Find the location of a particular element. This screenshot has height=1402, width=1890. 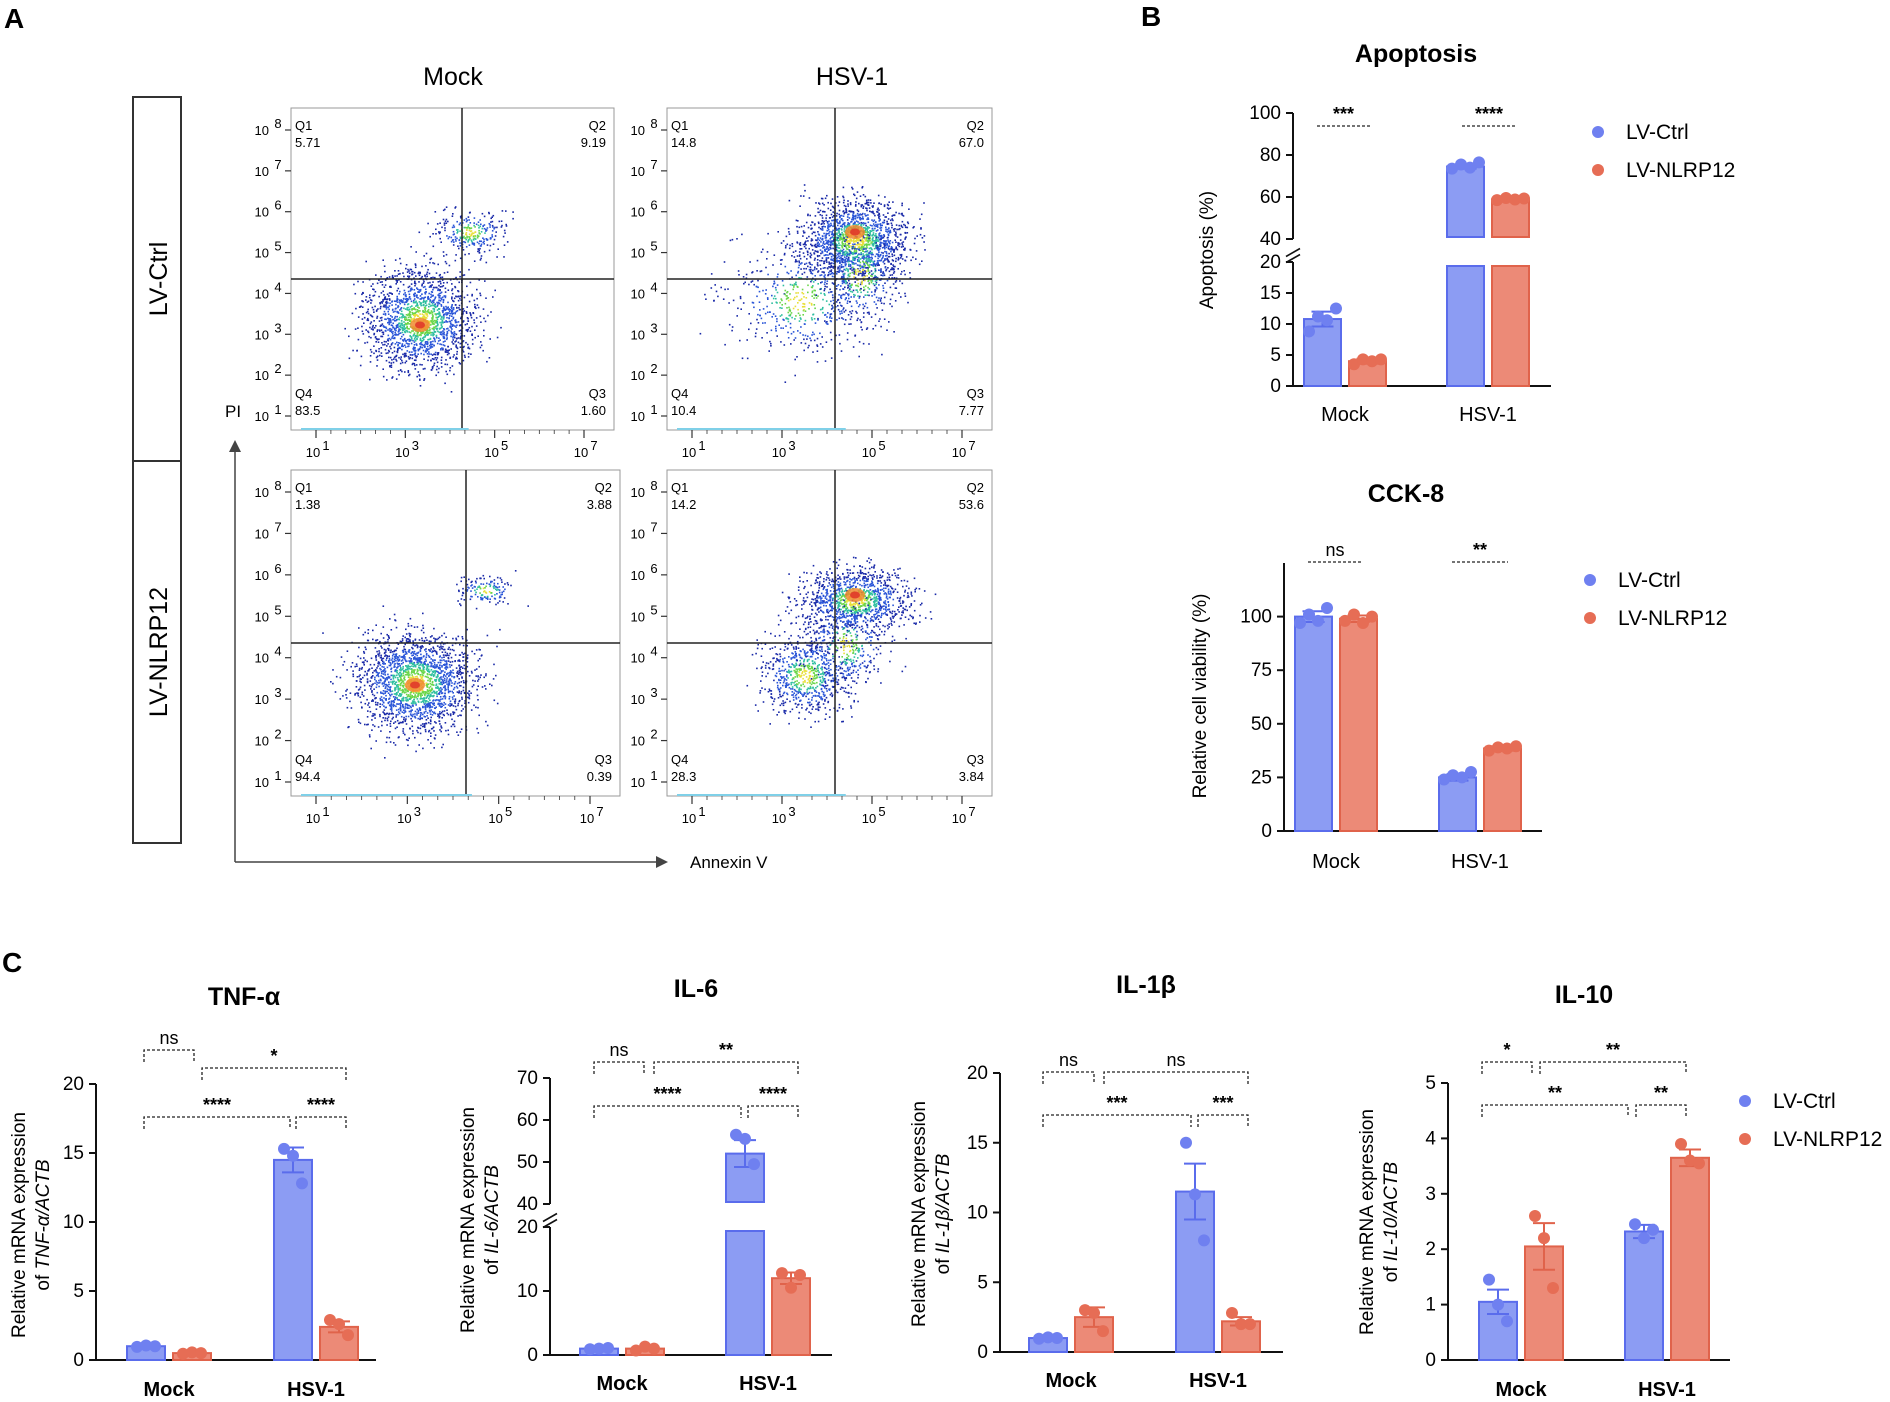

flow-x-label: Annexin V is located at coordinates (729, 862).